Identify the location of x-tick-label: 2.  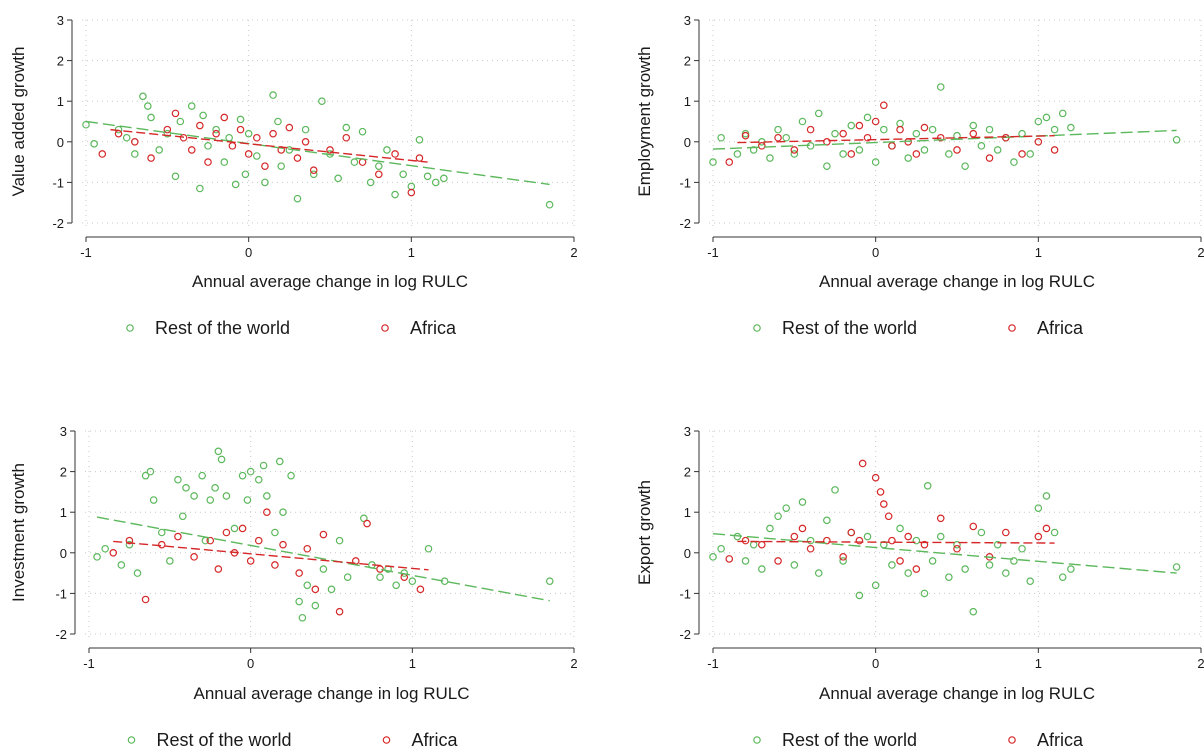
(1200, 252).